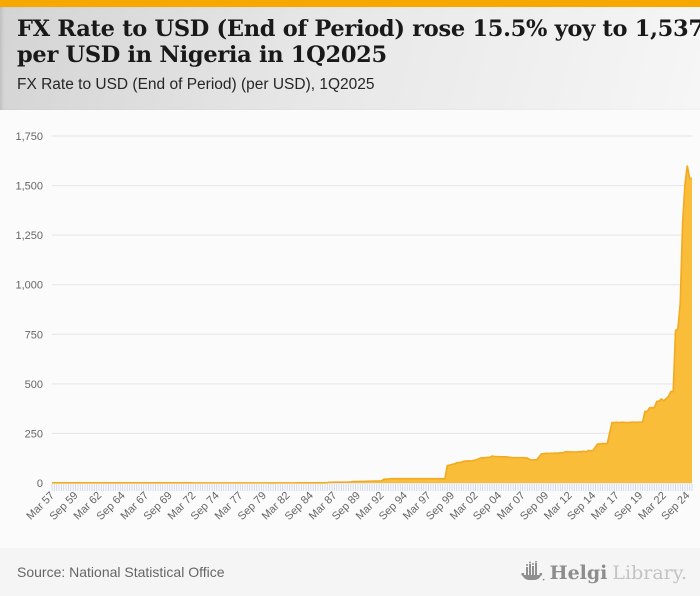 This screenshot has width=700, height=596. I want to click on helgi-library-logo: Helgi Library., so click(604, 572).